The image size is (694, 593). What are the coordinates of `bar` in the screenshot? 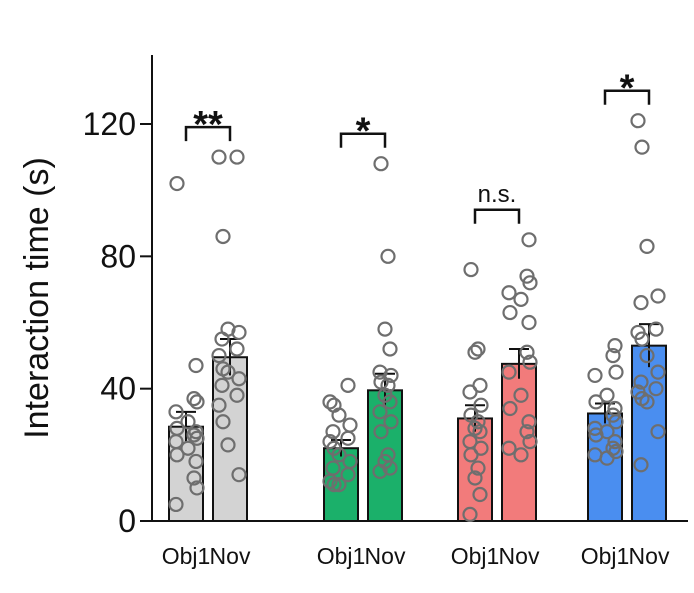 It's located at (649, 433).